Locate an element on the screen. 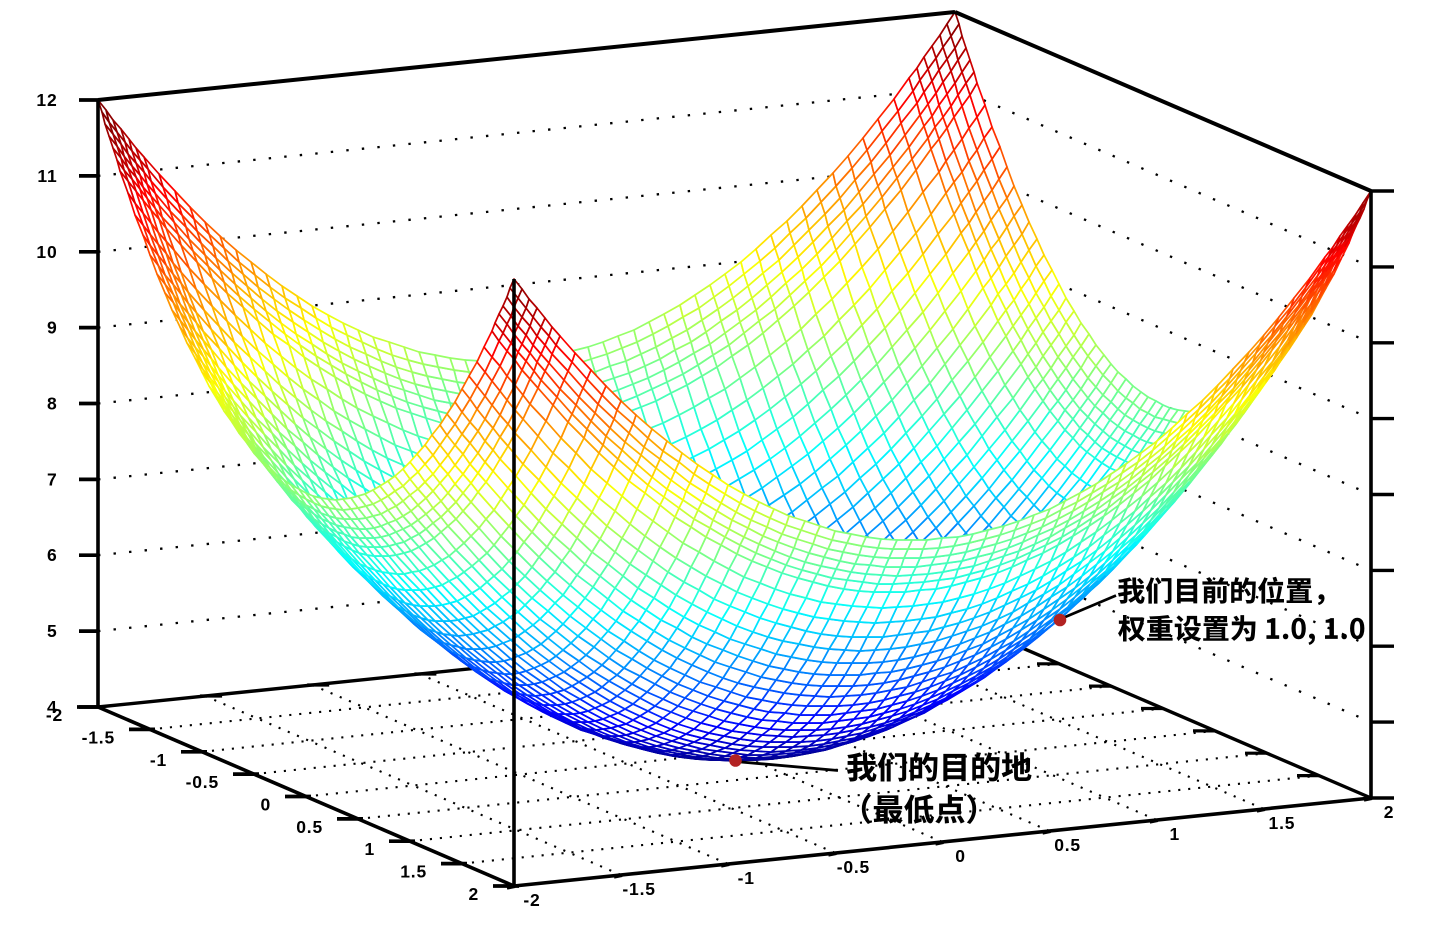  svg-text: 7 is located at coordinates (52, 479).